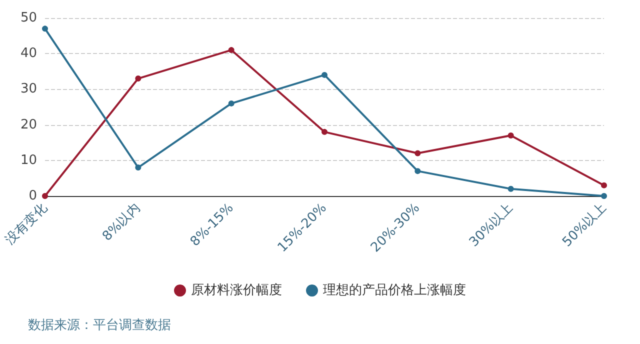  I want to click on legend-label: 理想的产品价格上涨幅度, so click(394, 290).